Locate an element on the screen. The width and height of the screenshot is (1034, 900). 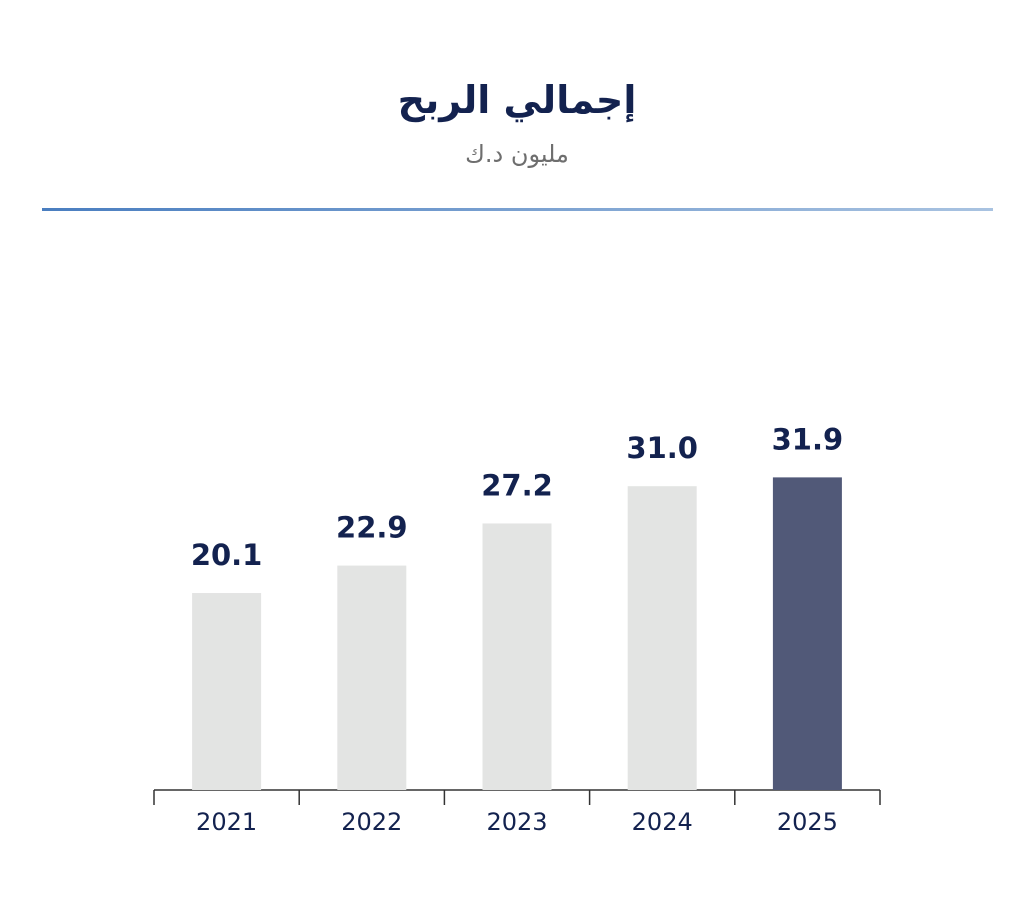
bar-2024 is located at coordinates (662, 638).